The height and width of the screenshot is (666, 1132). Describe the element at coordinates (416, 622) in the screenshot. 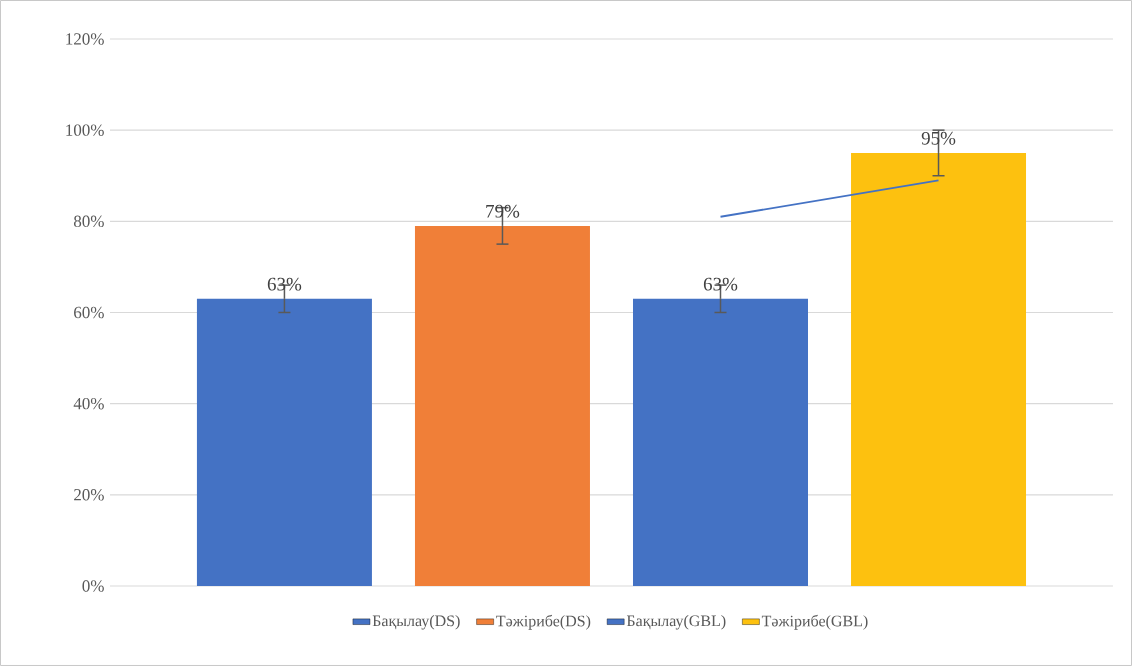

I see `legend-label: Бақылау(DS)` at that location.